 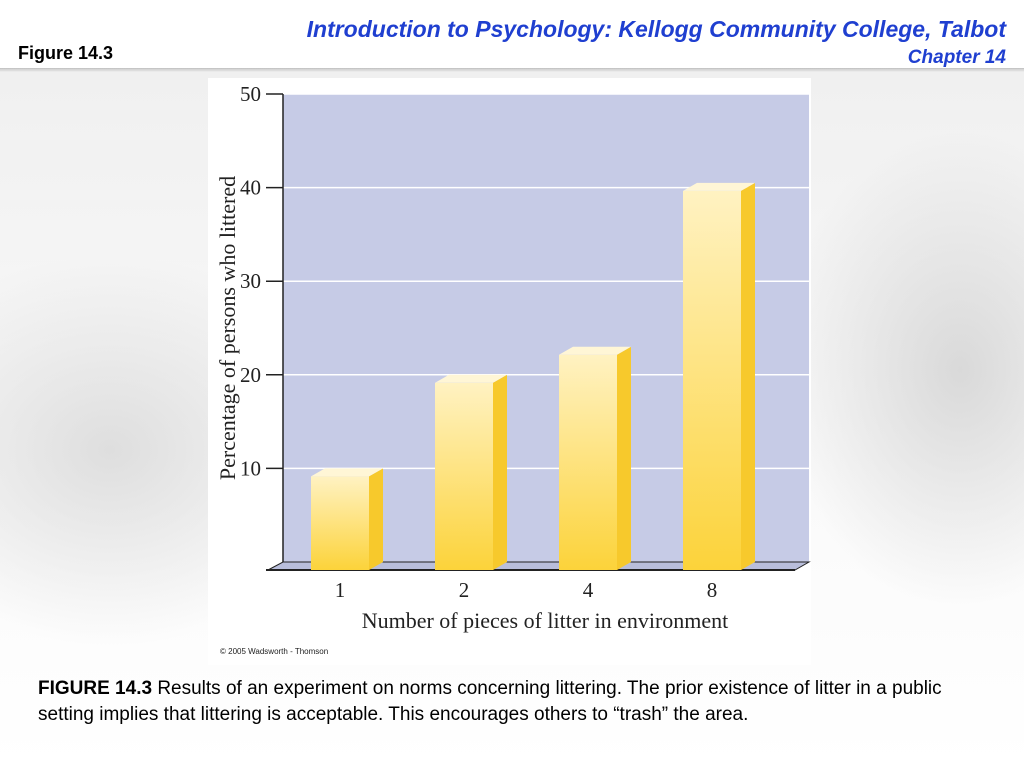 What do you see at coordinates (512, 70) in the screenshot?
I see `header-divider` at bounding box center [512, 70].